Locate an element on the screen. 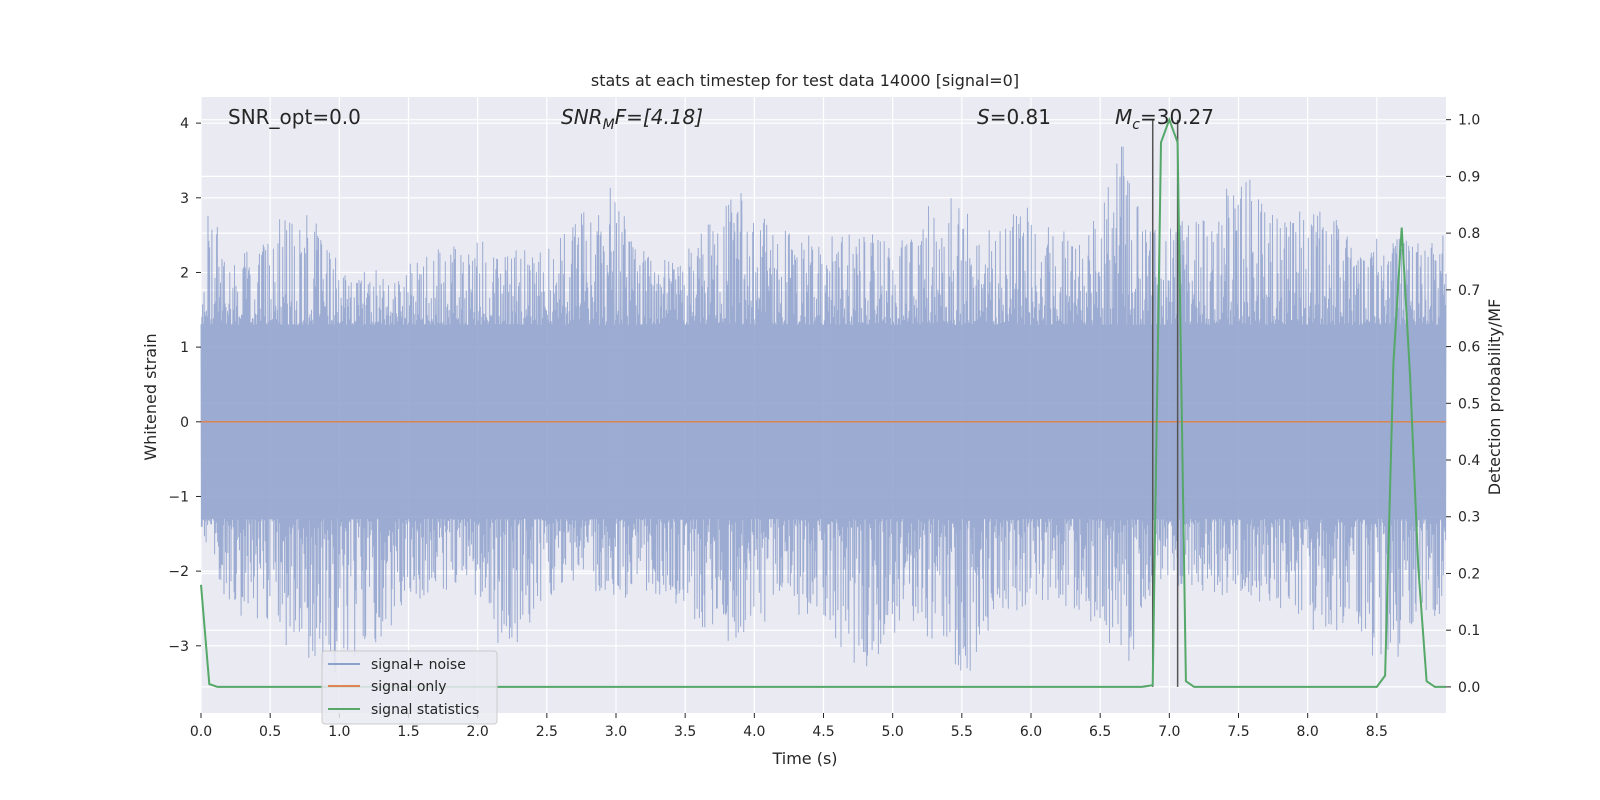 This screenshot has height=800, width=1600. annotation-mc-italic: M is located at coordinates (1123, 117).